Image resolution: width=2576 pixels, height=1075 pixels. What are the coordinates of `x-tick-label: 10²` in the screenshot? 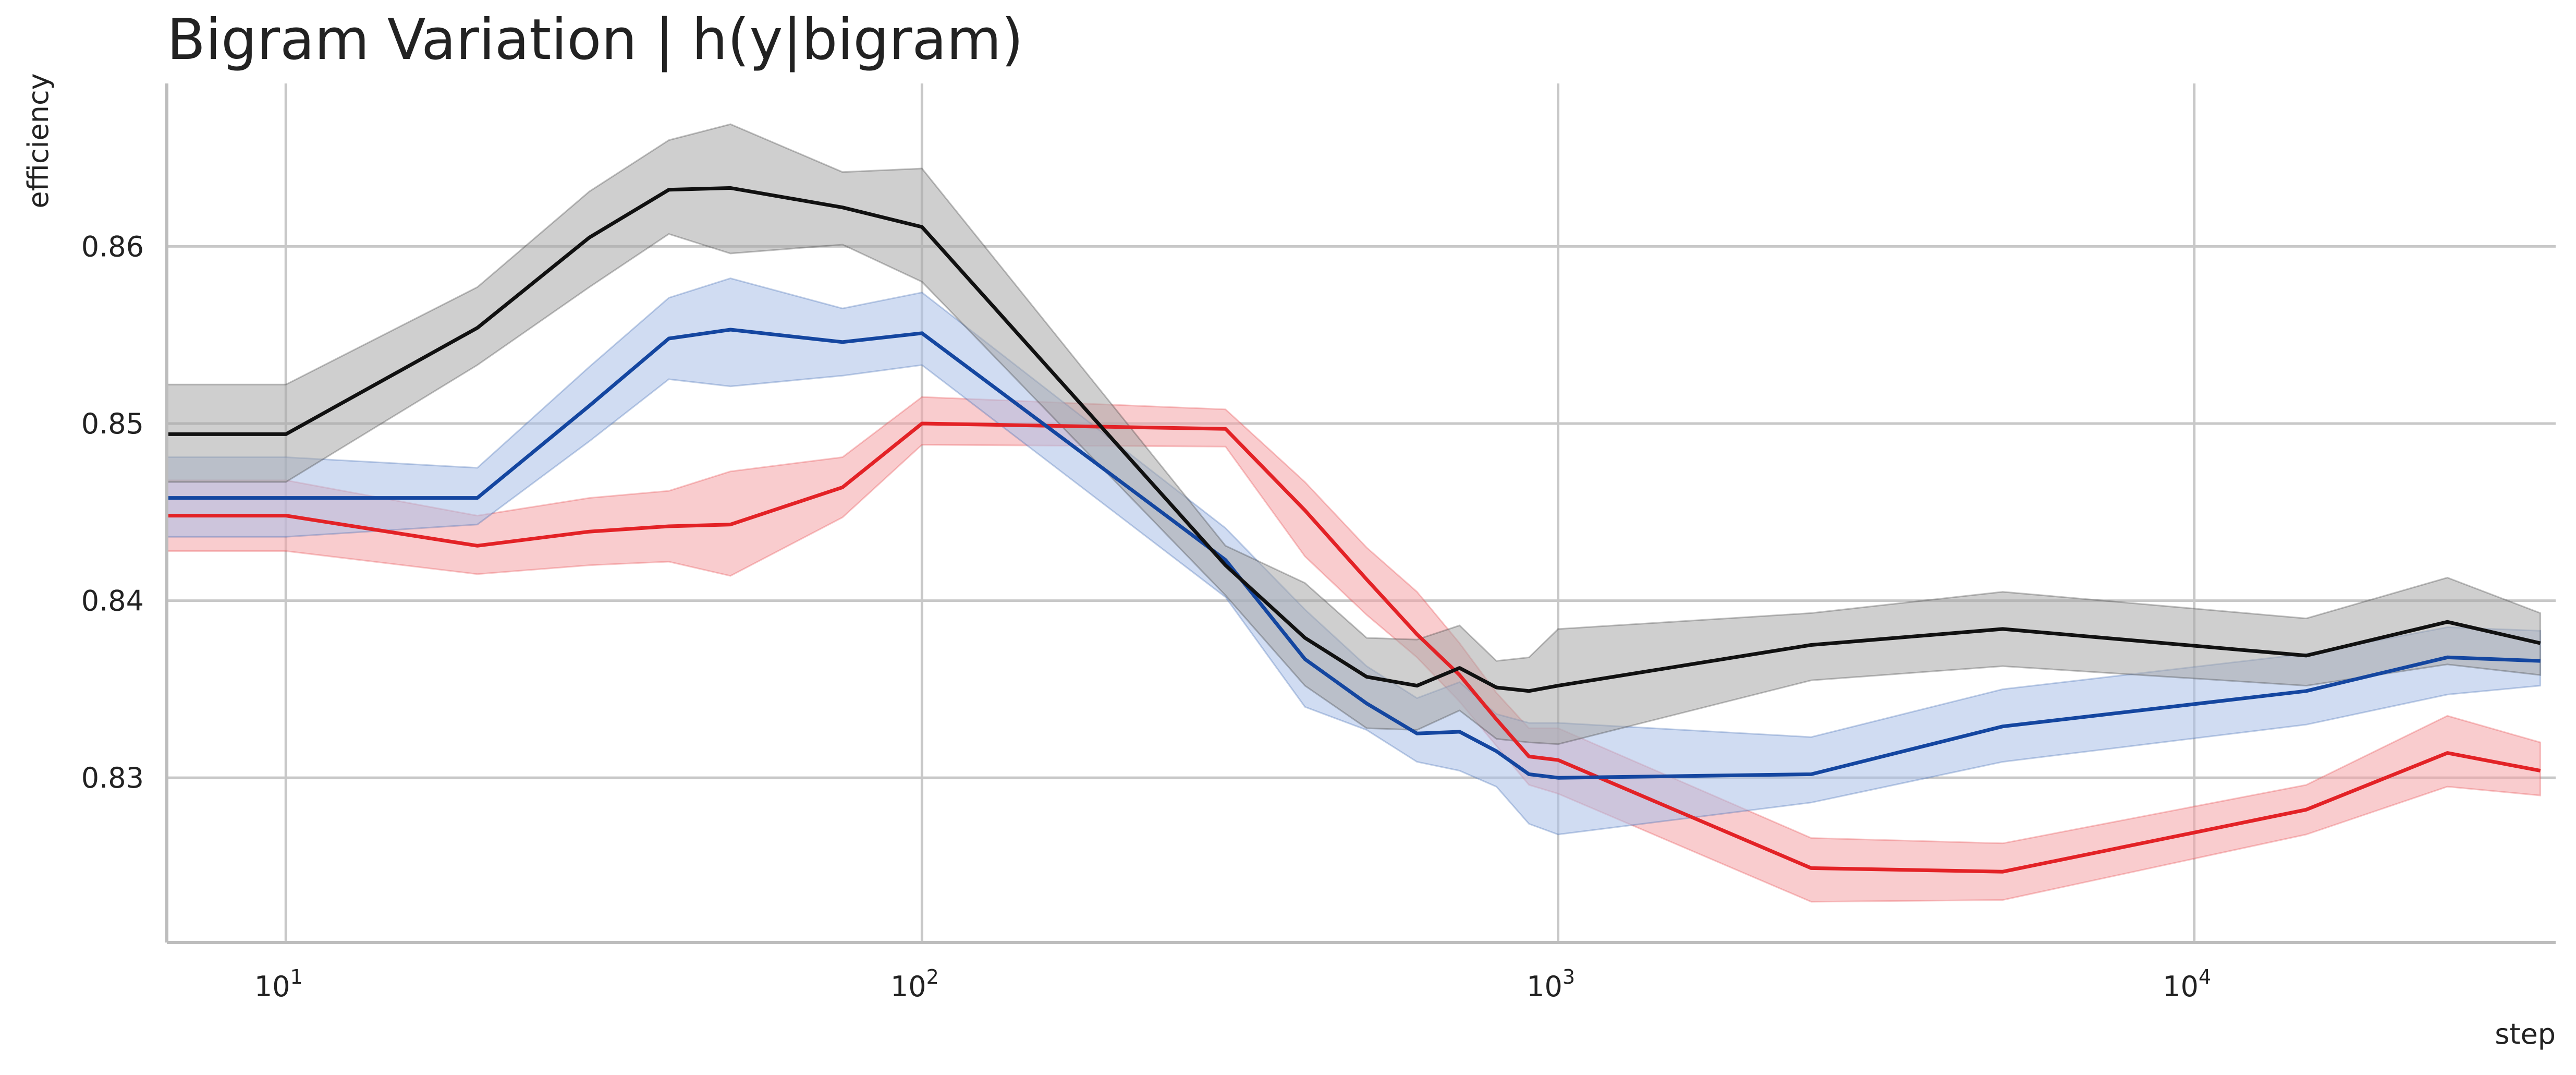 It's located at (914, 984).